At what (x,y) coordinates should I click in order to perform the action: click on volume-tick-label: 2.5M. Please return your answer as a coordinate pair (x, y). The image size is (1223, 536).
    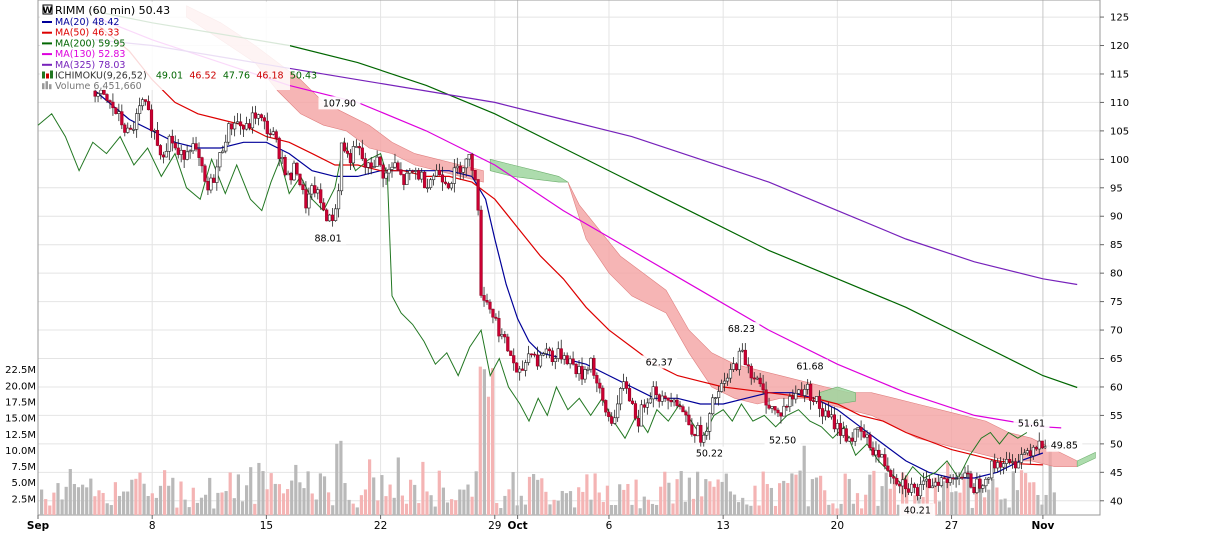
    Looking at the image, I should click on (23, 499).